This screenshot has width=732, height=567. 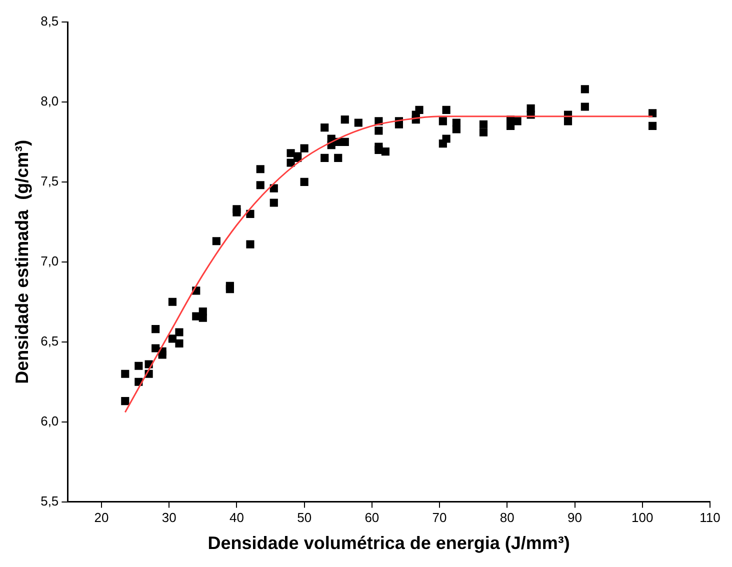 I want to click on x-tick-label: 30, so click(x=169, y=518).